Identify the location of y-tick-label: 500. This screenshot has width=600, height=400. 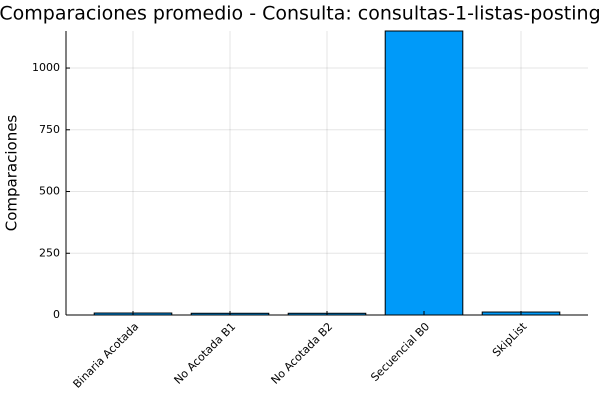
(49, 191).